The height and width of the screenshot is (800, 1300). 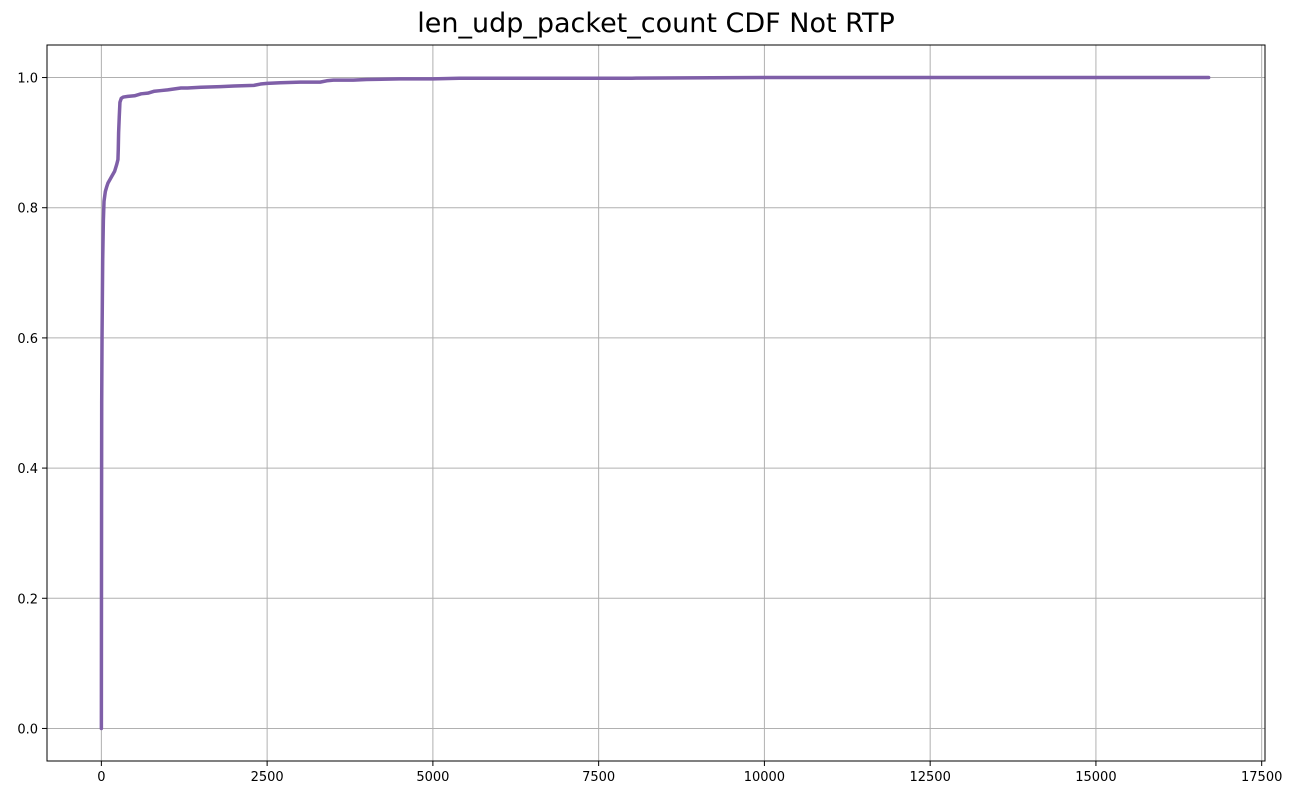 What do you see at coordinates (1095, 777) in the screenshot?
I see `x-tick-label: 15000` at bounding box center [1095, 777].